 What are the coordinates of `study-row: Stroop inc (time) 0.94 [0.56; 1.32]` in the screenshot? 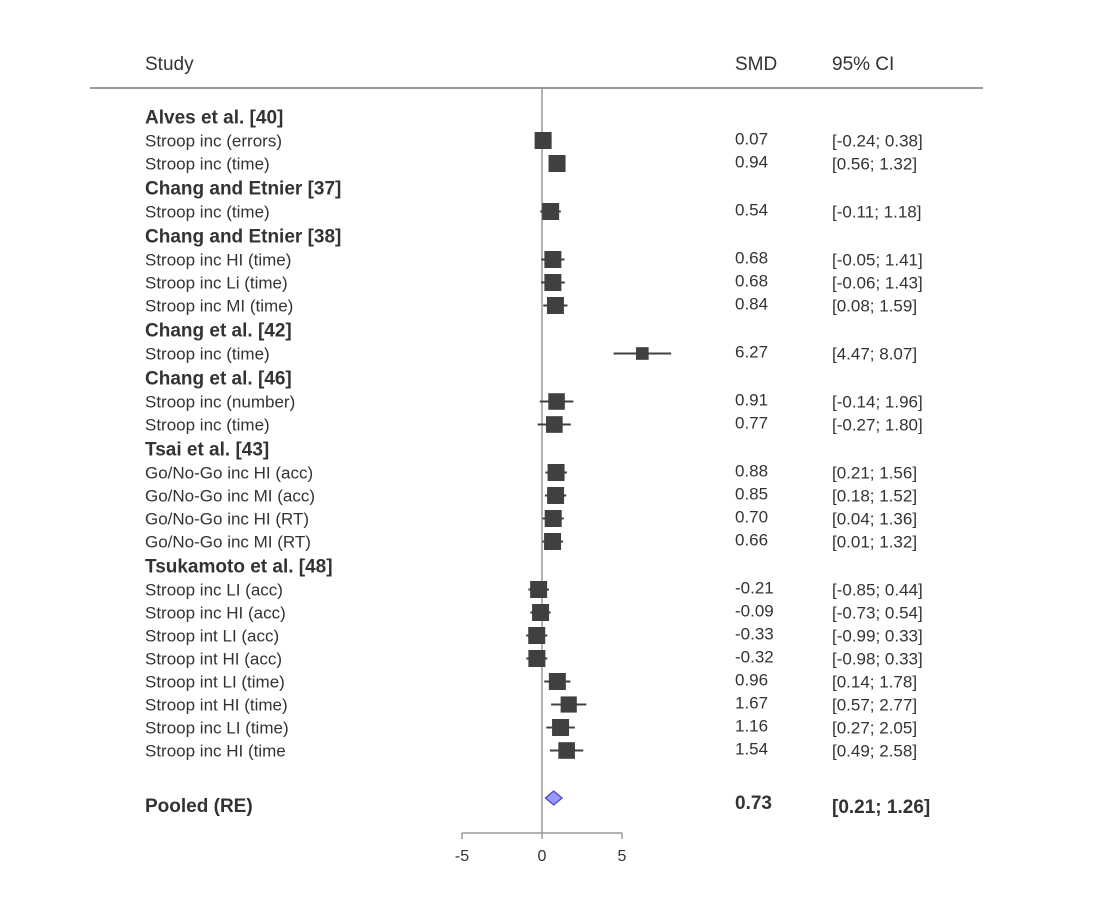 It's located at (531, 163).